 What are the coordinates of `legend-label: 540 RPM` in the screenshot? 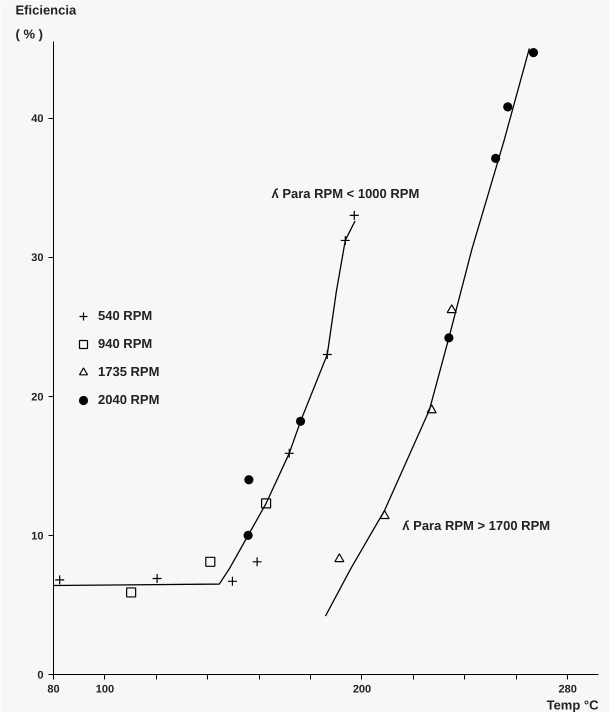 It's located at (125, 315).